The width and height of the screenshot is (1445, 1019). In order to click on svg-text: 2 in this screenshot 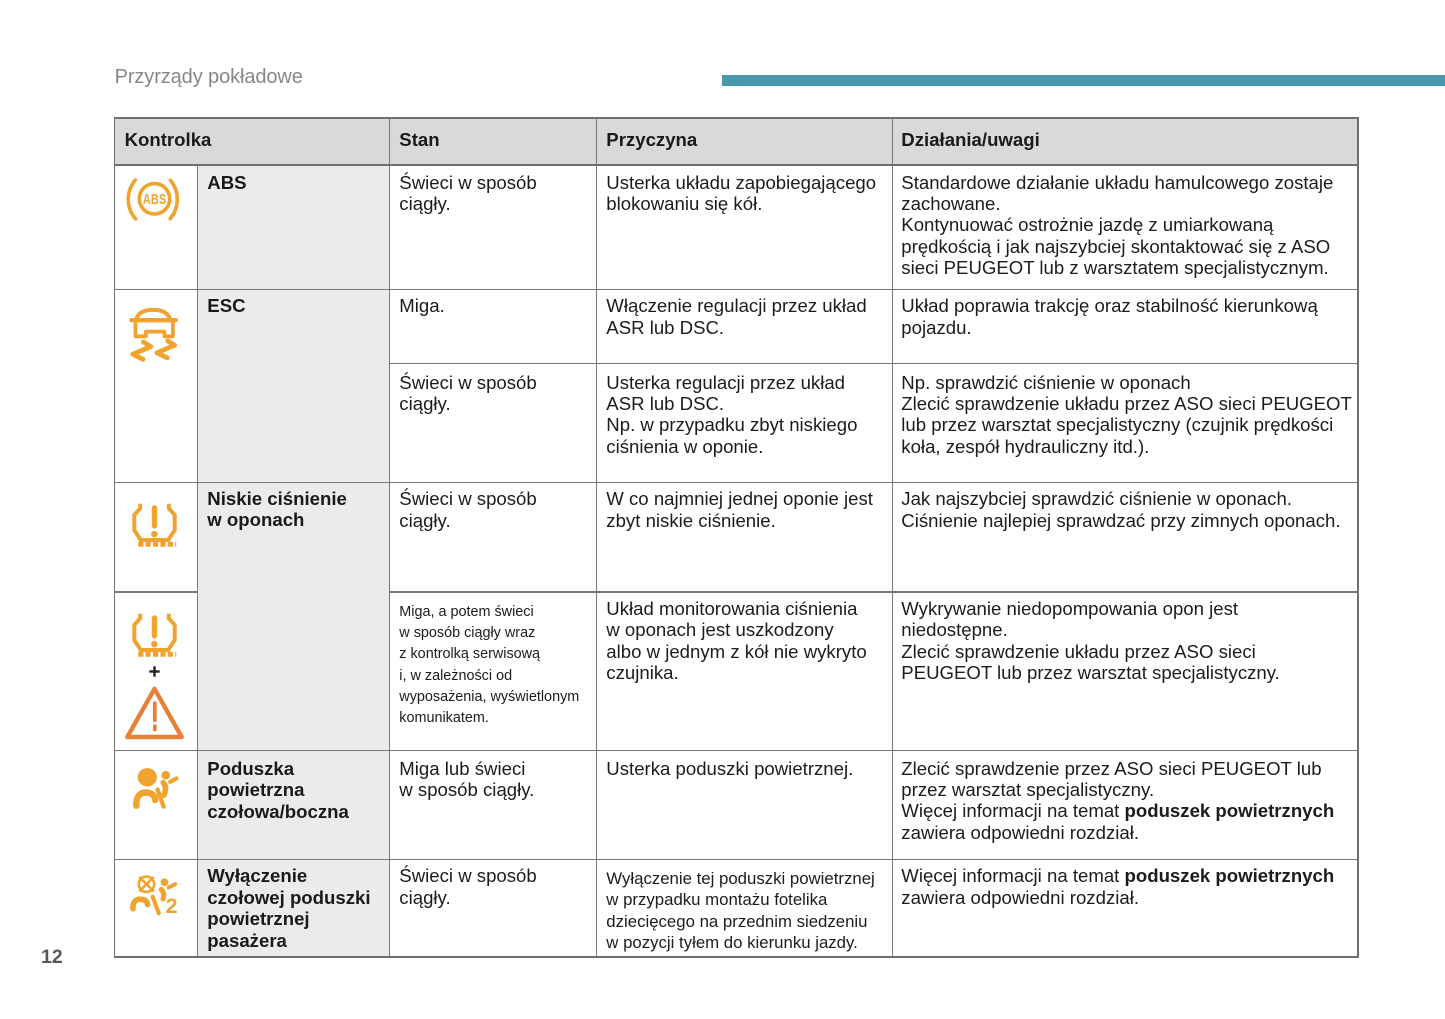, I will do `click(172, 906)`.